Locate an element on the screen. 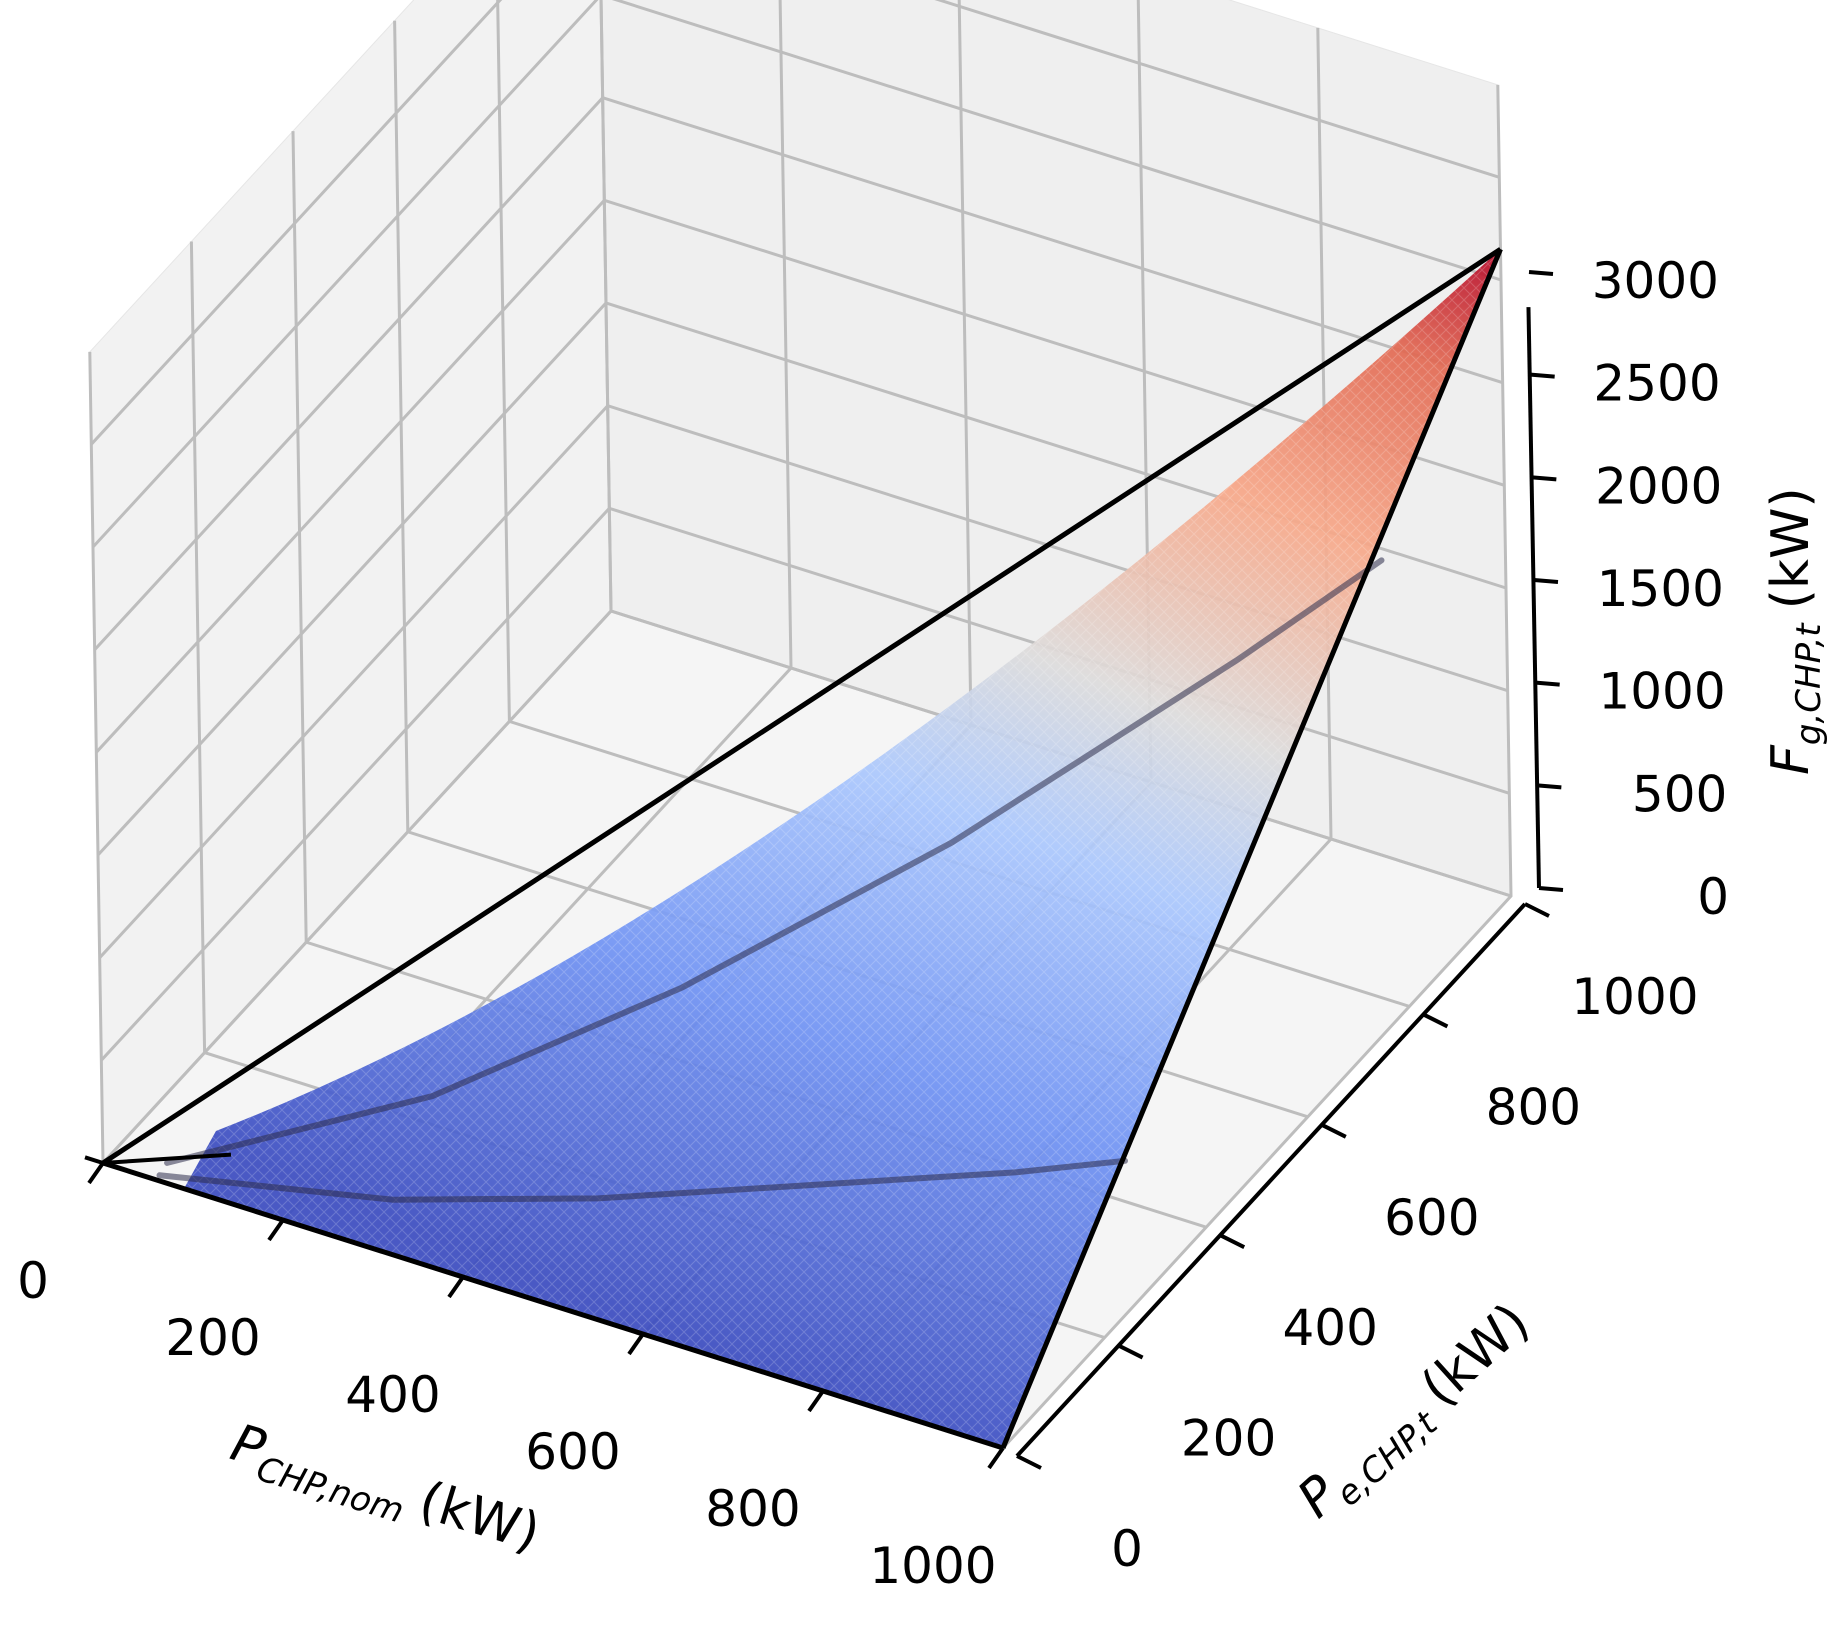 The image size is (1837, 1641). x-tick-label: 0 is located at coordinates (33, 1281).